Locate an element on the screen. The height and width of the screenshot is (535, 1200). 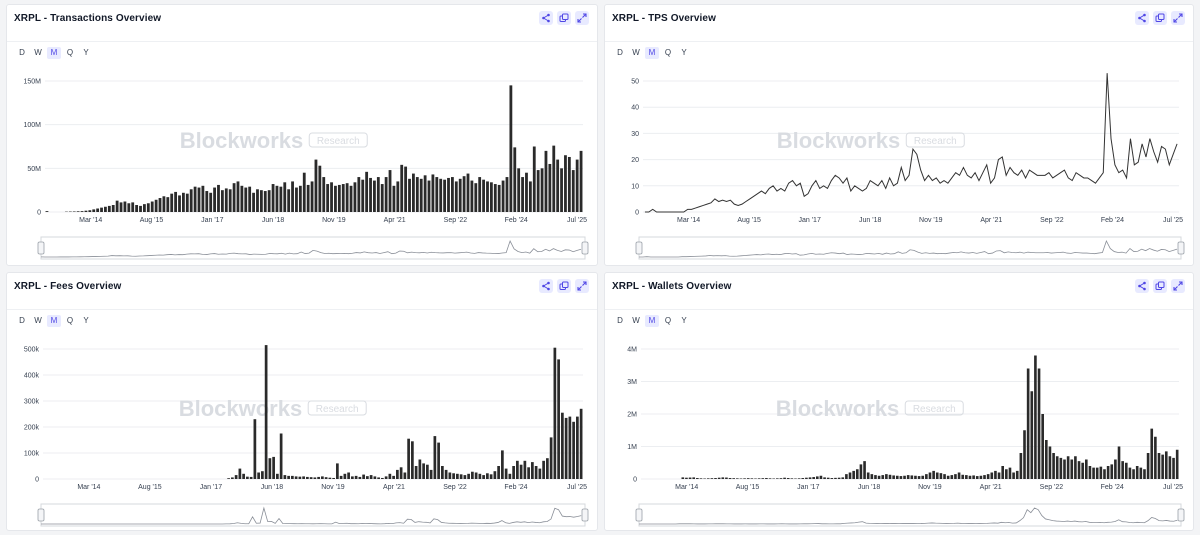
copy-icon is located at coordinates (564, 286).